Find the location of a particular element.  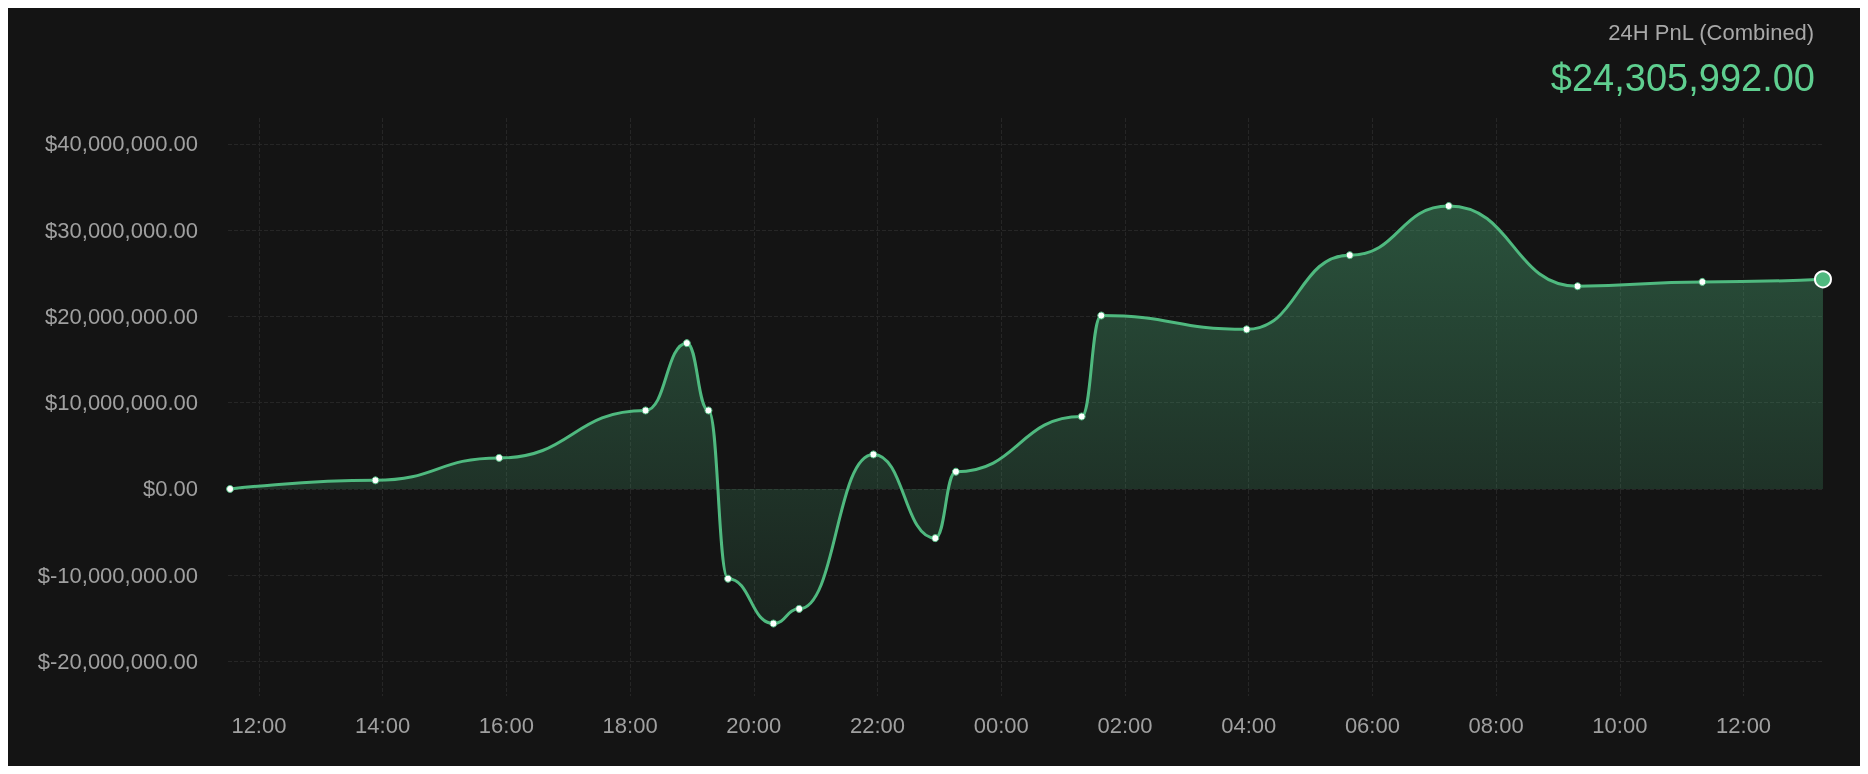

x-tick-label: 08:00 is located at coordinates (1496, 725).